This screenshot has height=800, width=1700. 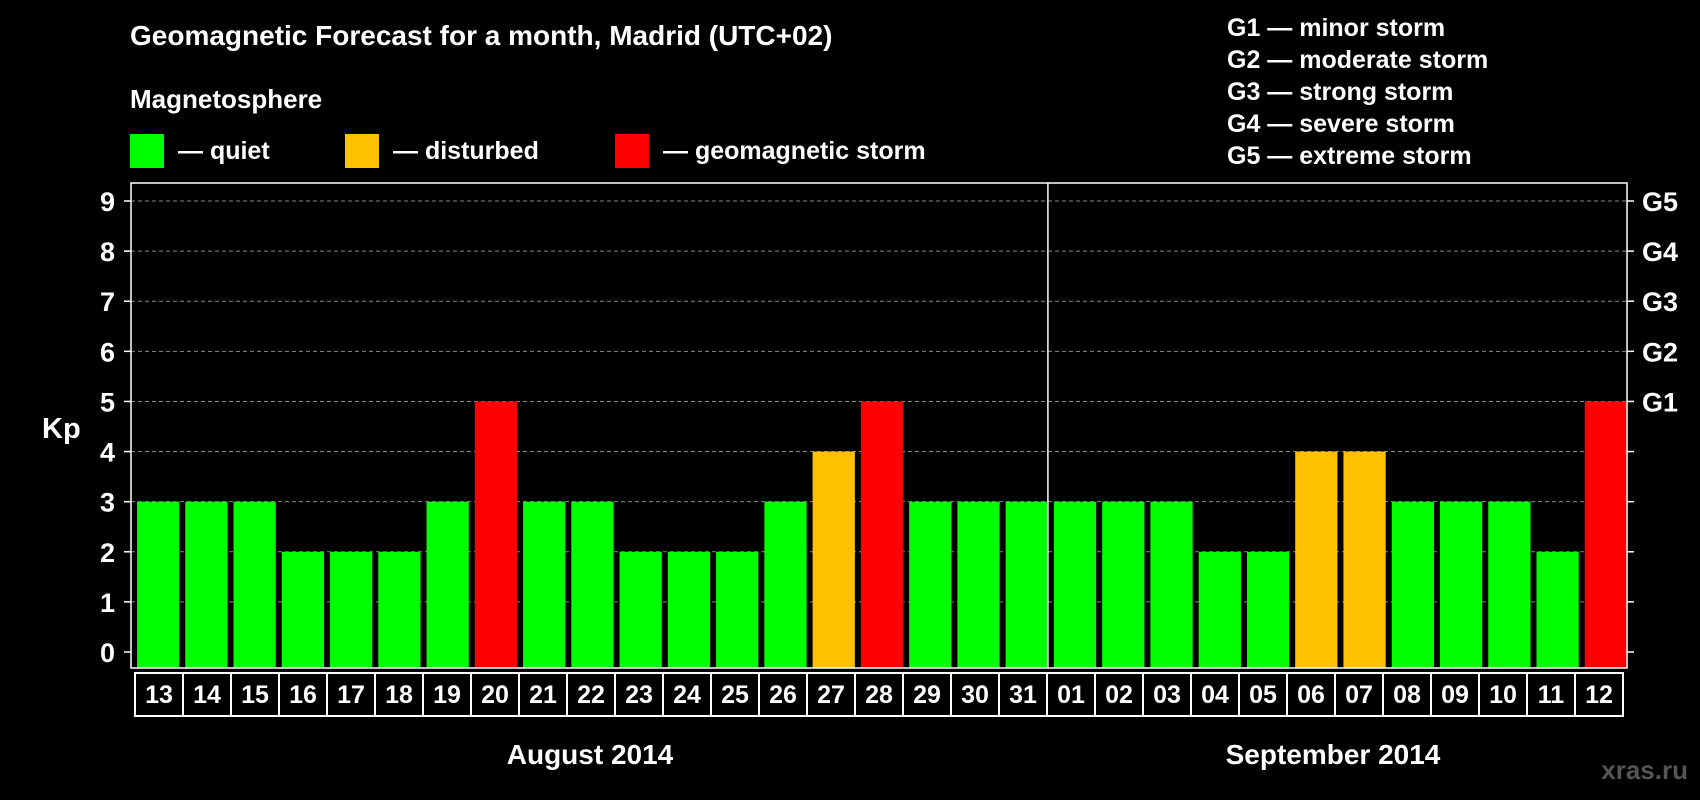 What do you see at coordinates (224, 150) in the screenshot?
I see `legend-label-quiet: — quiet` at bounding box center [224, 150].